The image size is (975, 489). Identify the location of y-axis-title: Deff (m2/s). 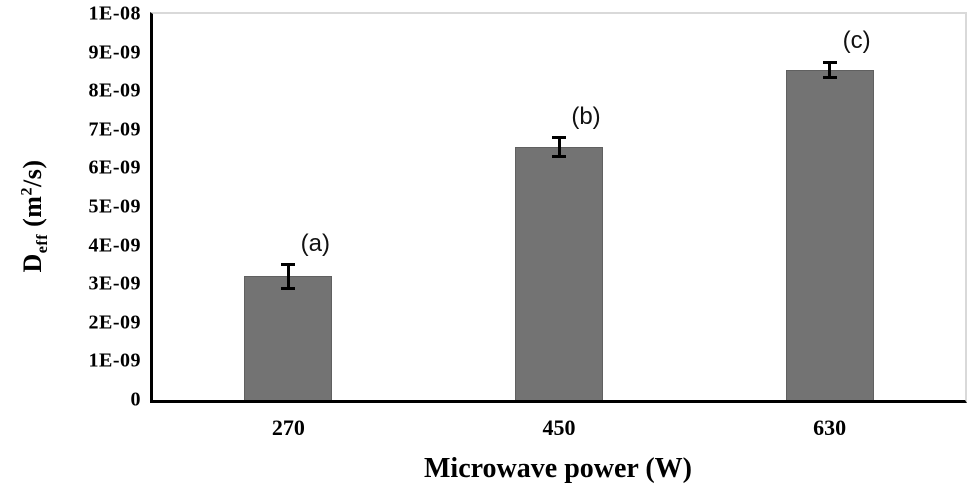
(35, 215).